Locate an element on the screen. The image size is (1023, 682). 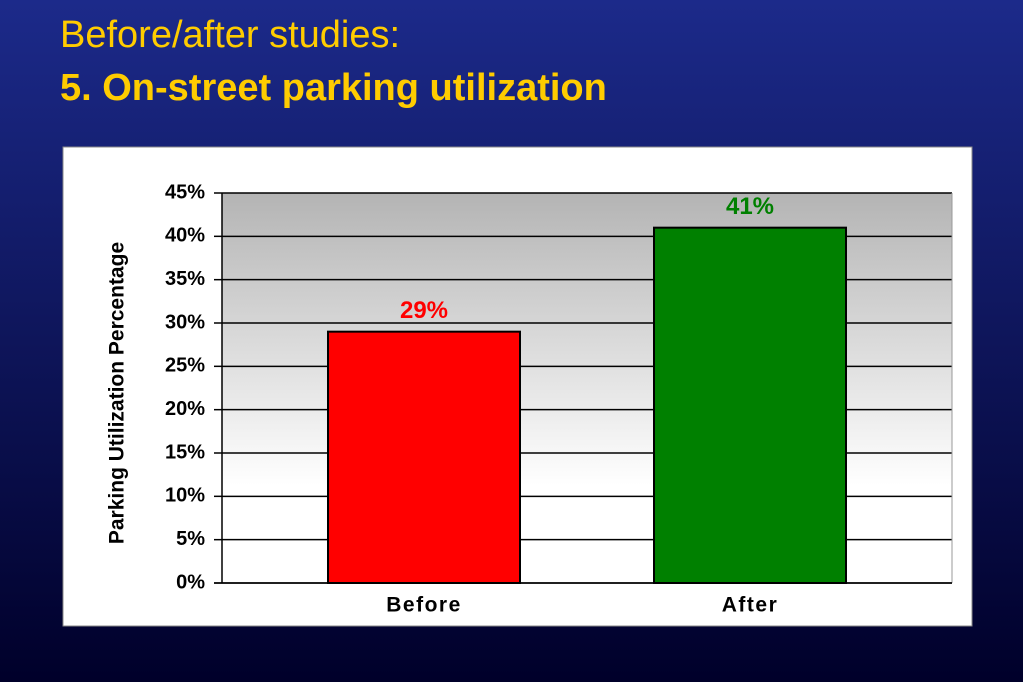
y-tick-label: 15% is located at coordinates (185, 452).